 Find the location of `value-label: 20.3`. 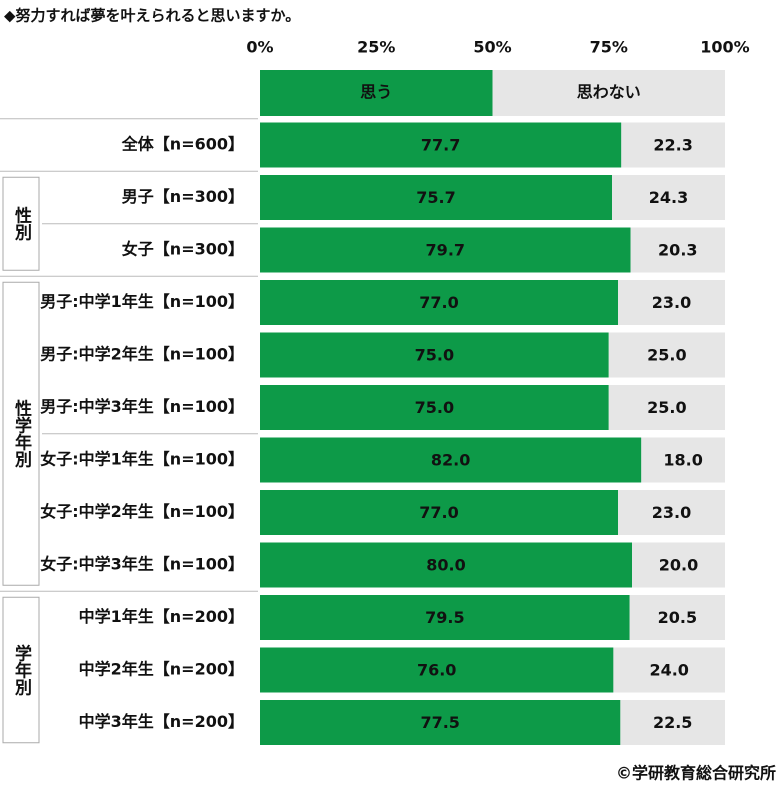

value-label: 20.3 is located at coordinates (677, 250).